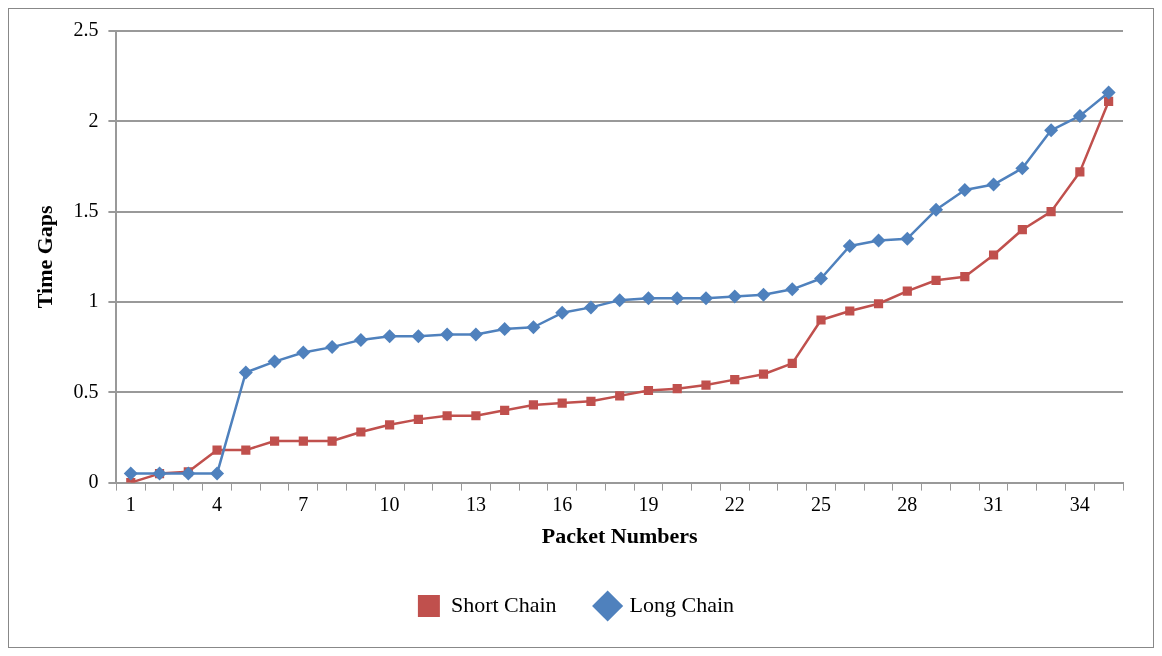  I want to click on x-tick-label: 25, so click(821, 503).